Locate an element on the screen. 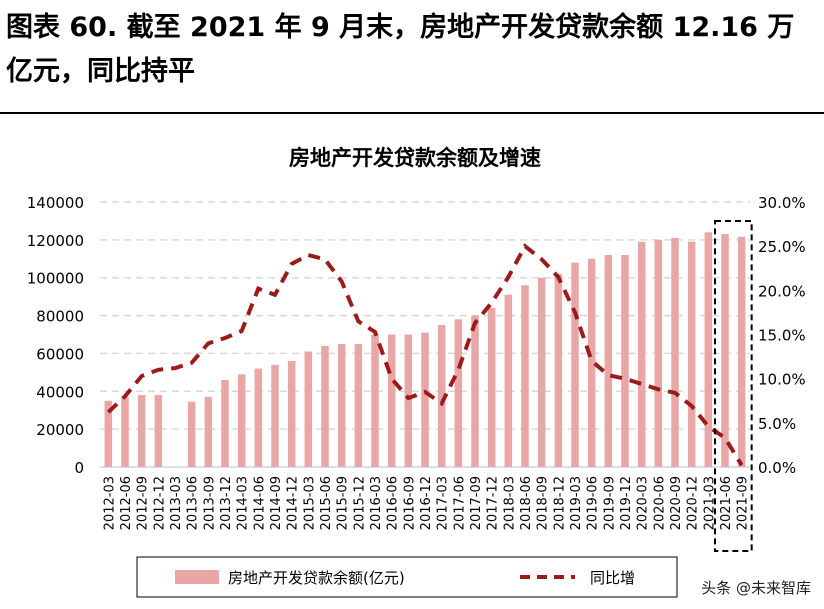  left-tick-label: 40000 is located at coordinates (60, 392).